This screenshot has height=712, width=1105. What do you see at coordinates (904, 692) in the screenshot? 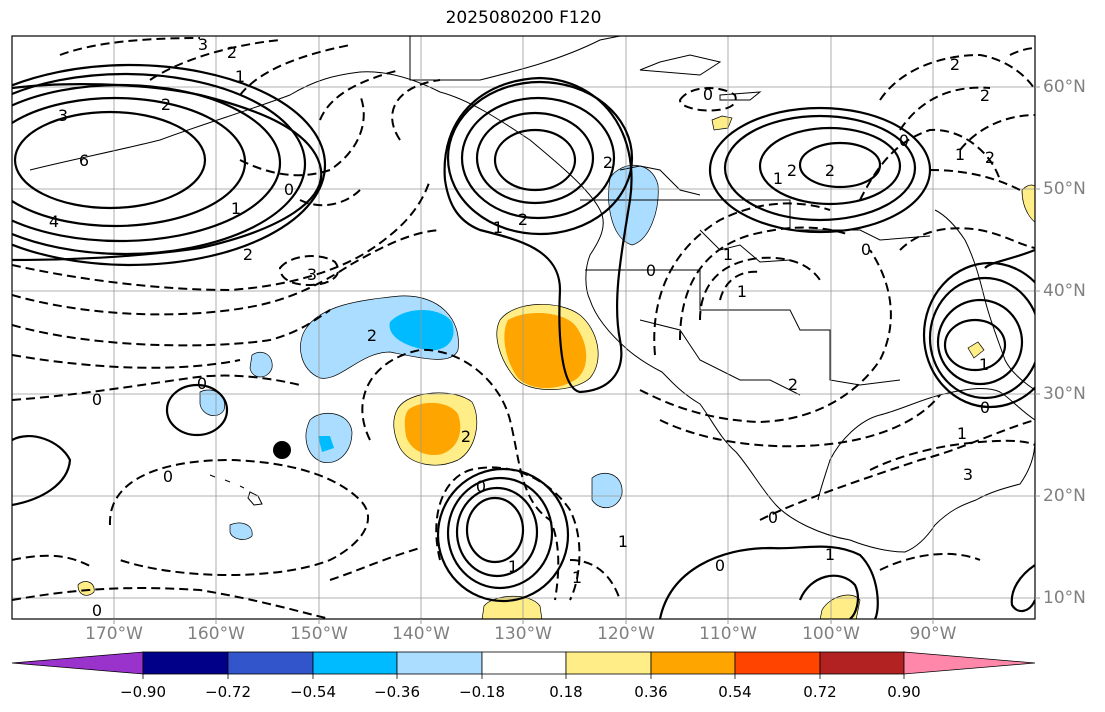
I see `colorbar-tick-label: 0.90` at bounding box center [904, 692].